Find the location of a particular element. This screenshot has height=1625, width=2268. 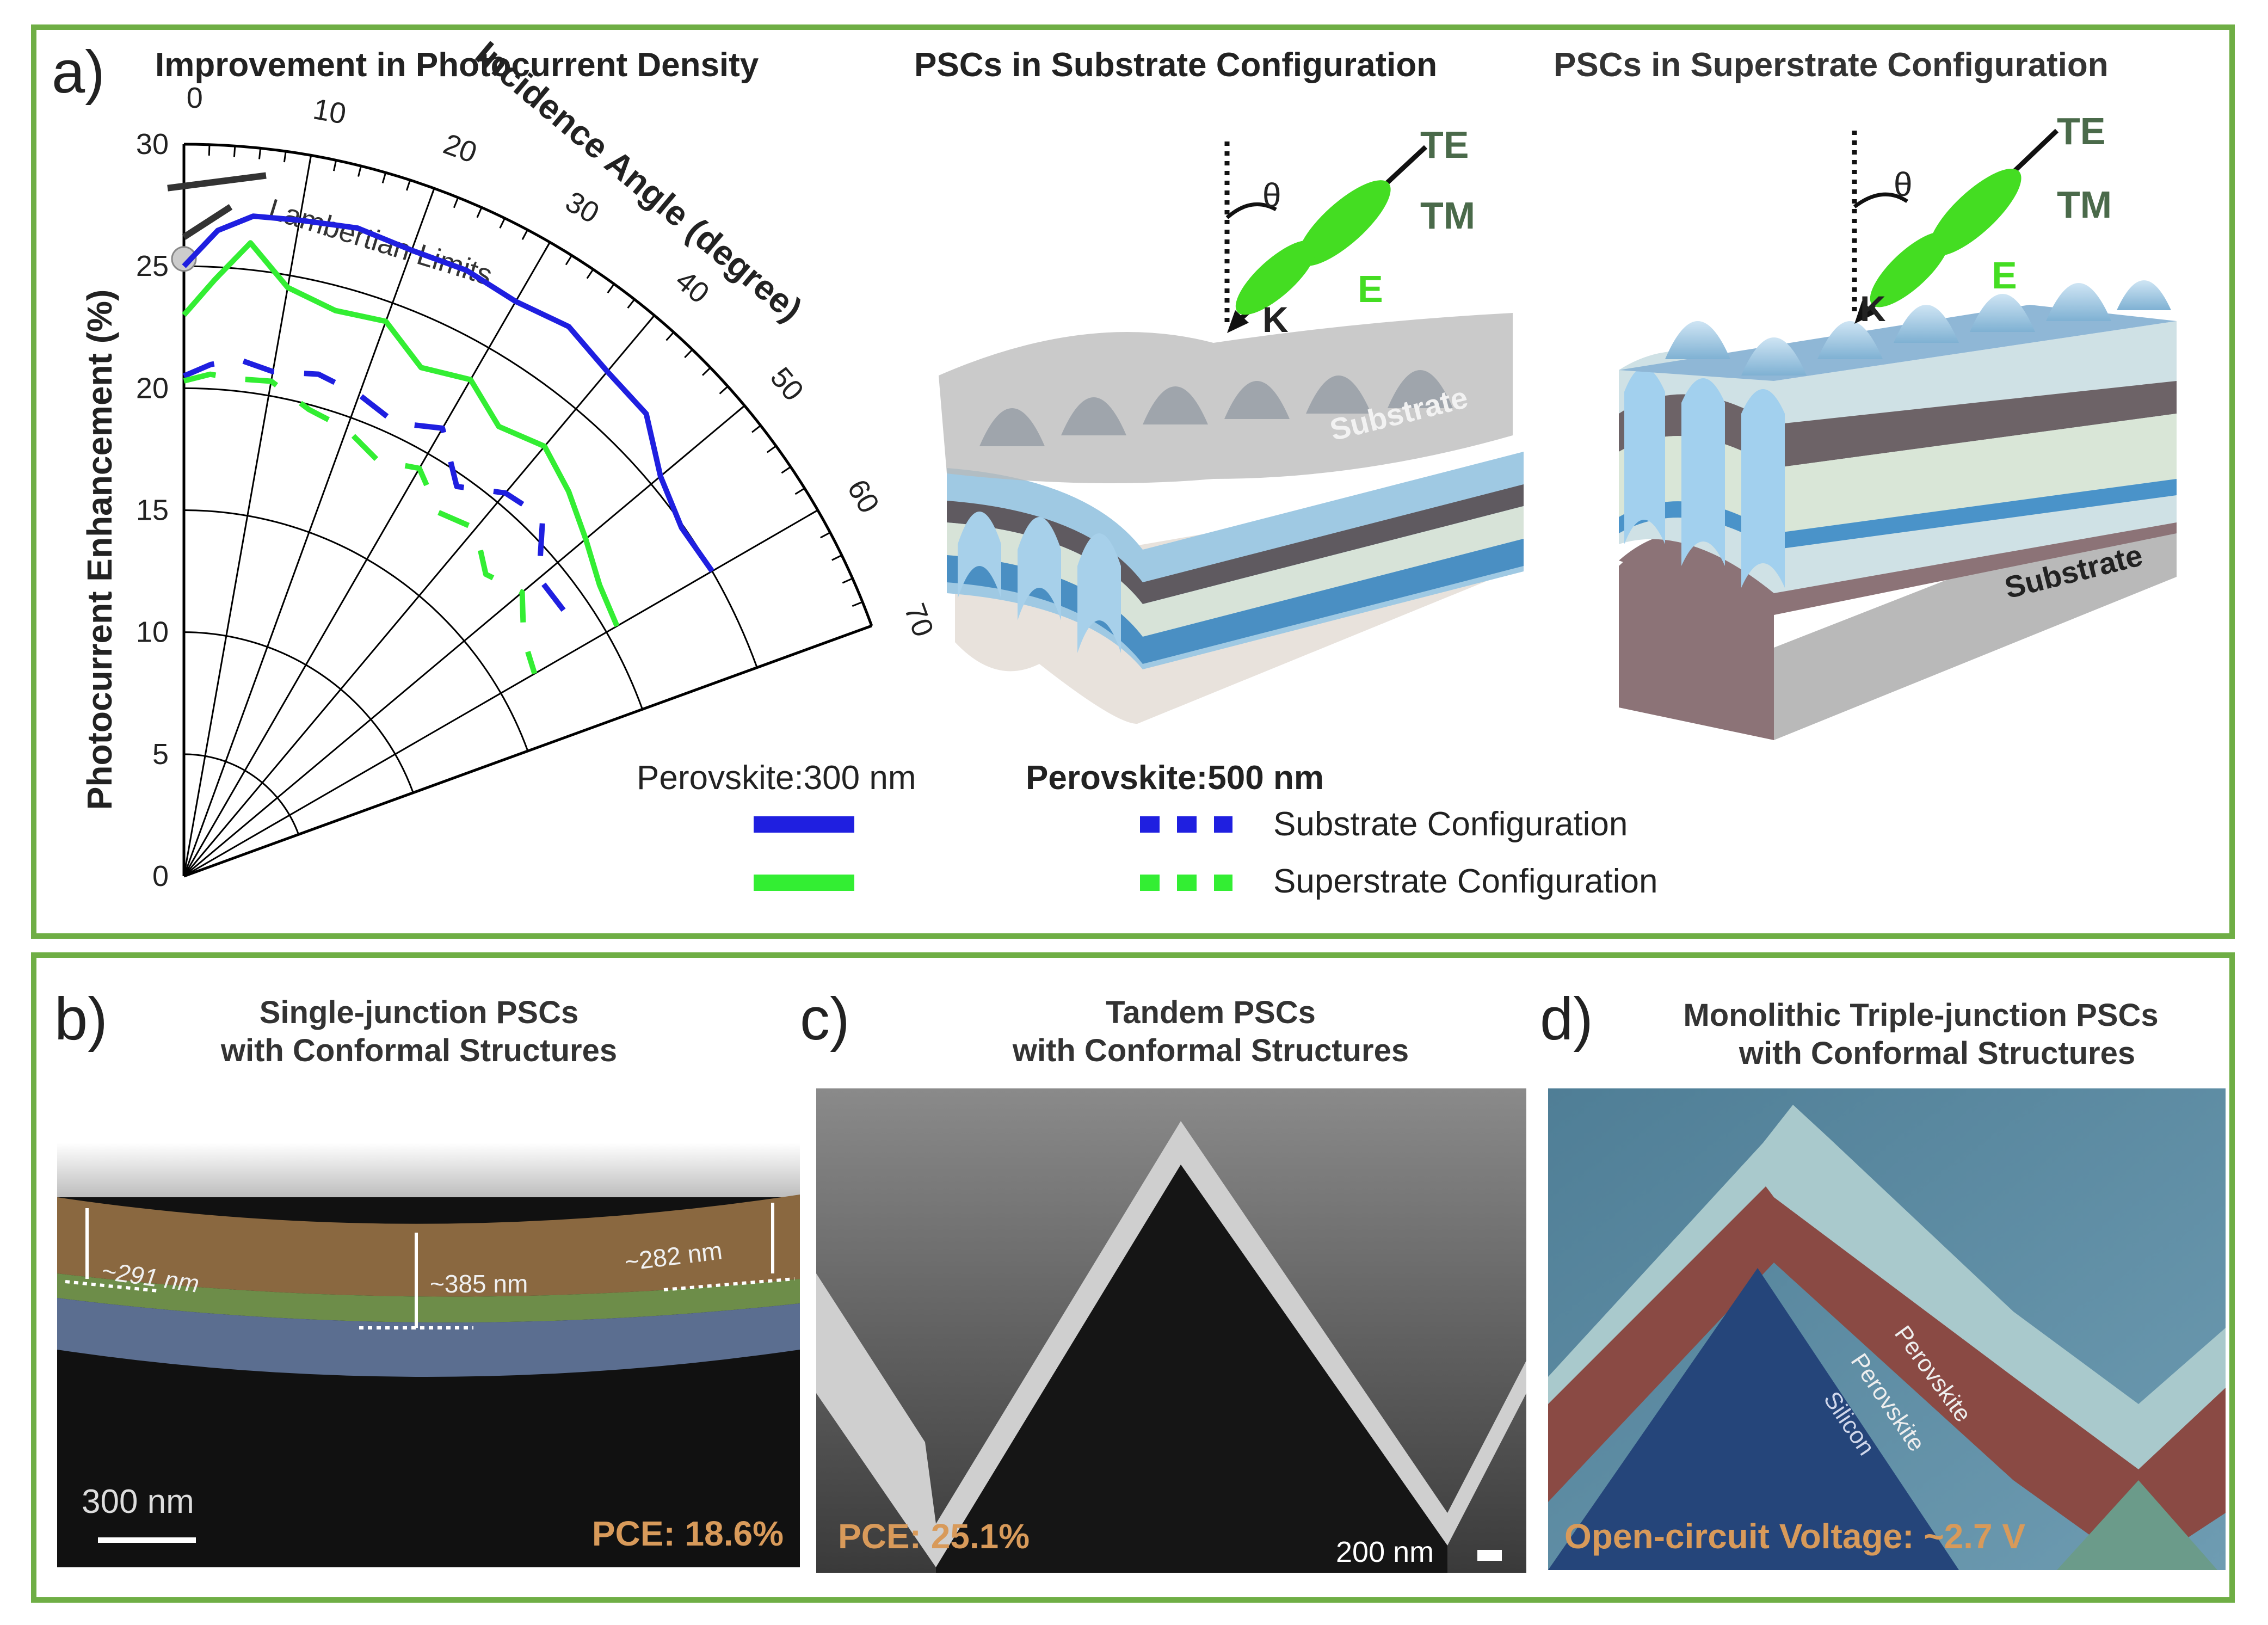

panel-c-letter: c) is located at coordinates (825, 1019).